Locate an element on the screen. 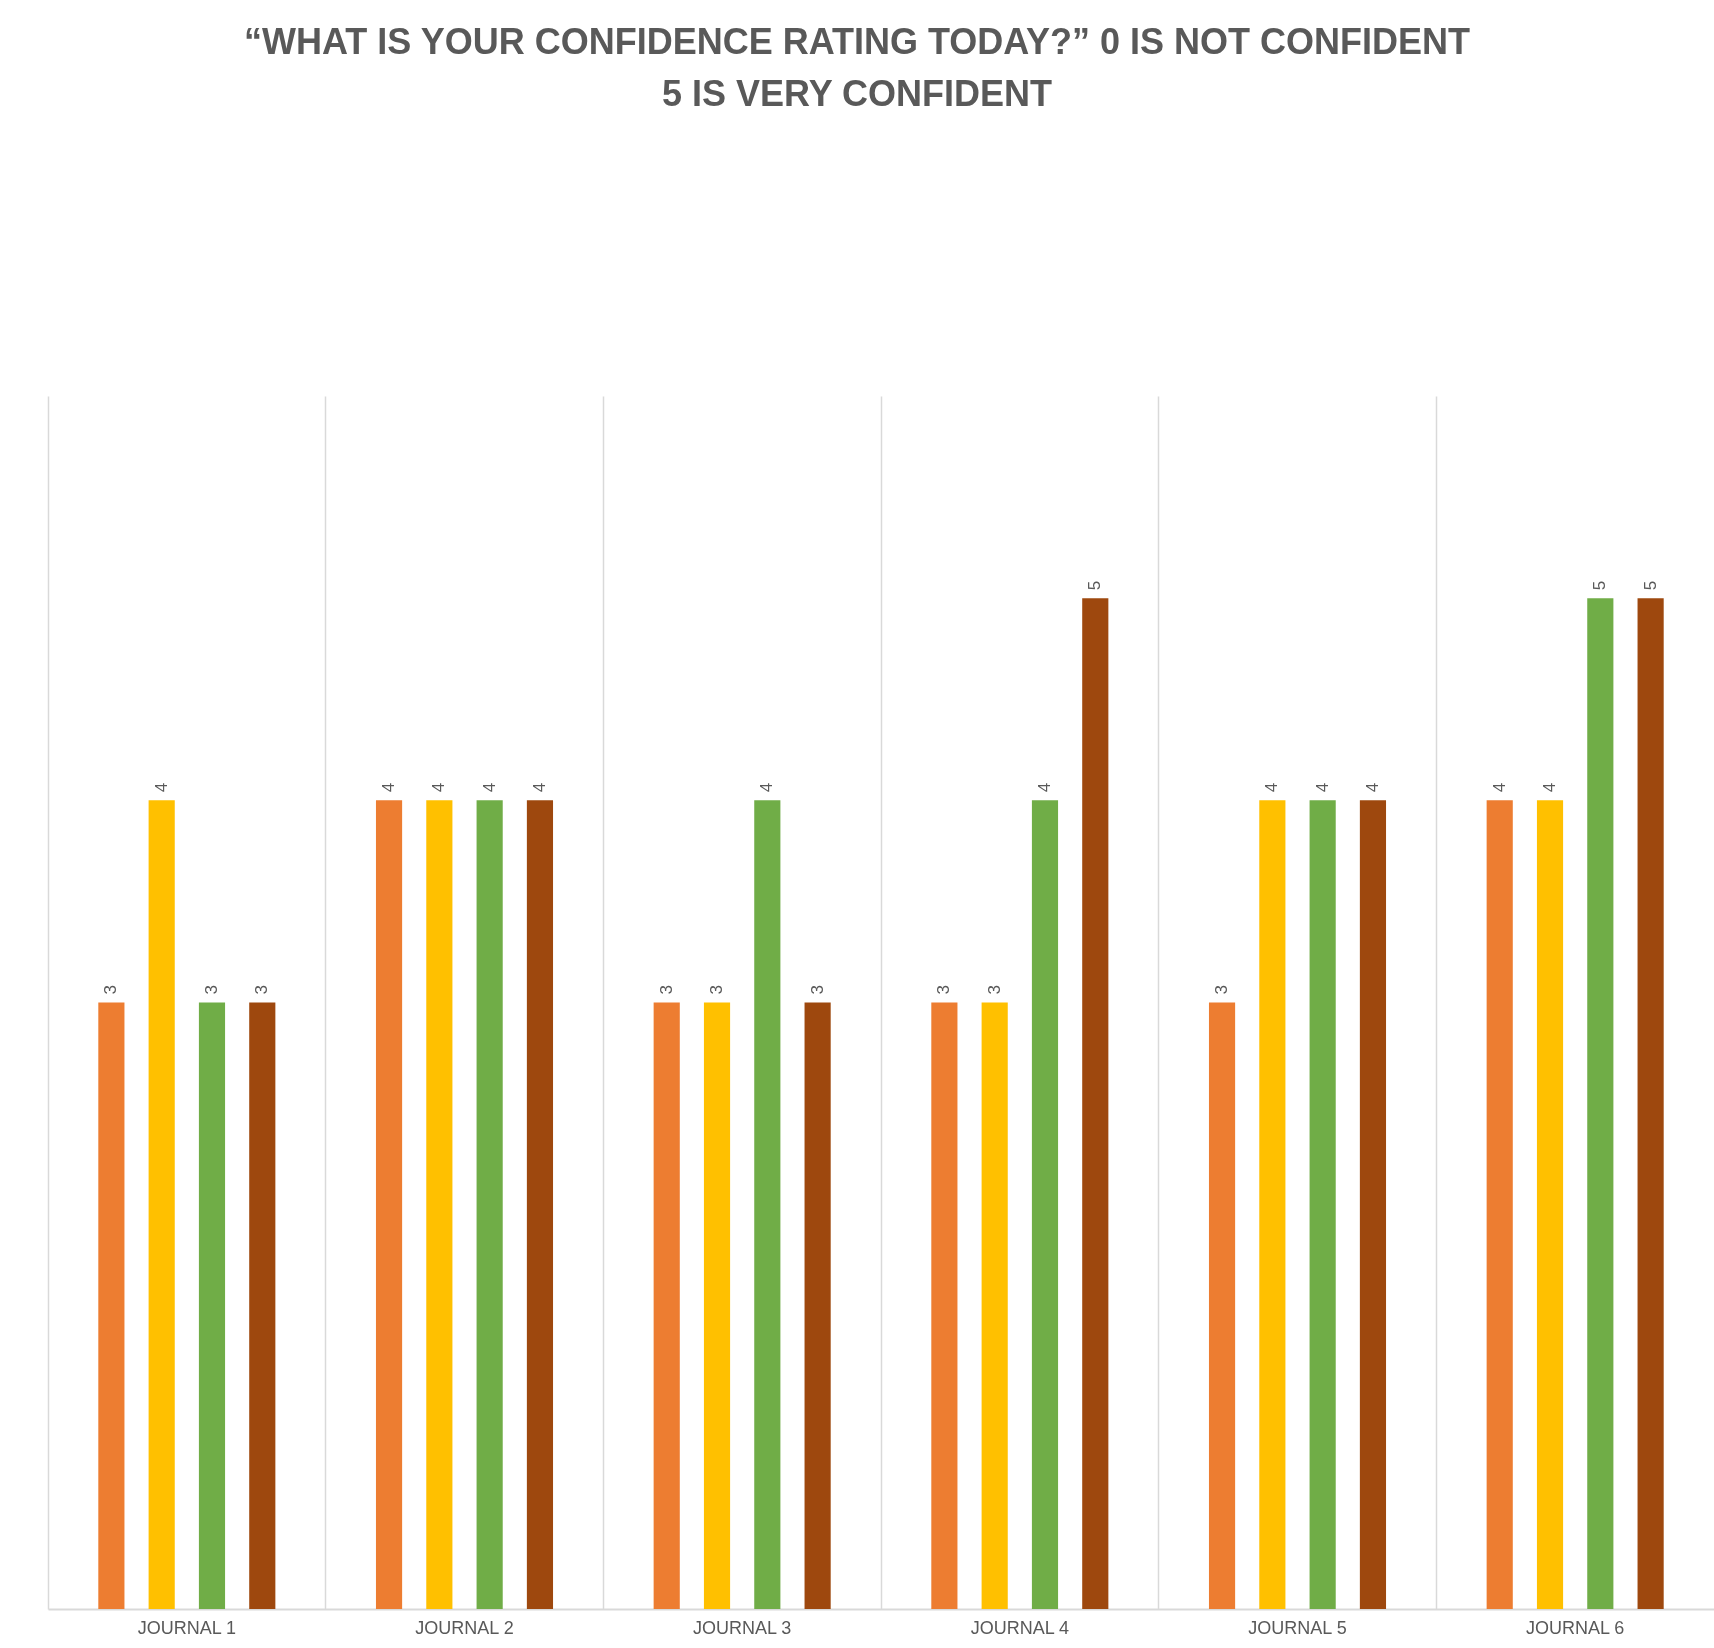 This screenshot has width=1714, height=1648. x-tick-label: JOURNAL 6 is located at coordinates (1575, 1627).